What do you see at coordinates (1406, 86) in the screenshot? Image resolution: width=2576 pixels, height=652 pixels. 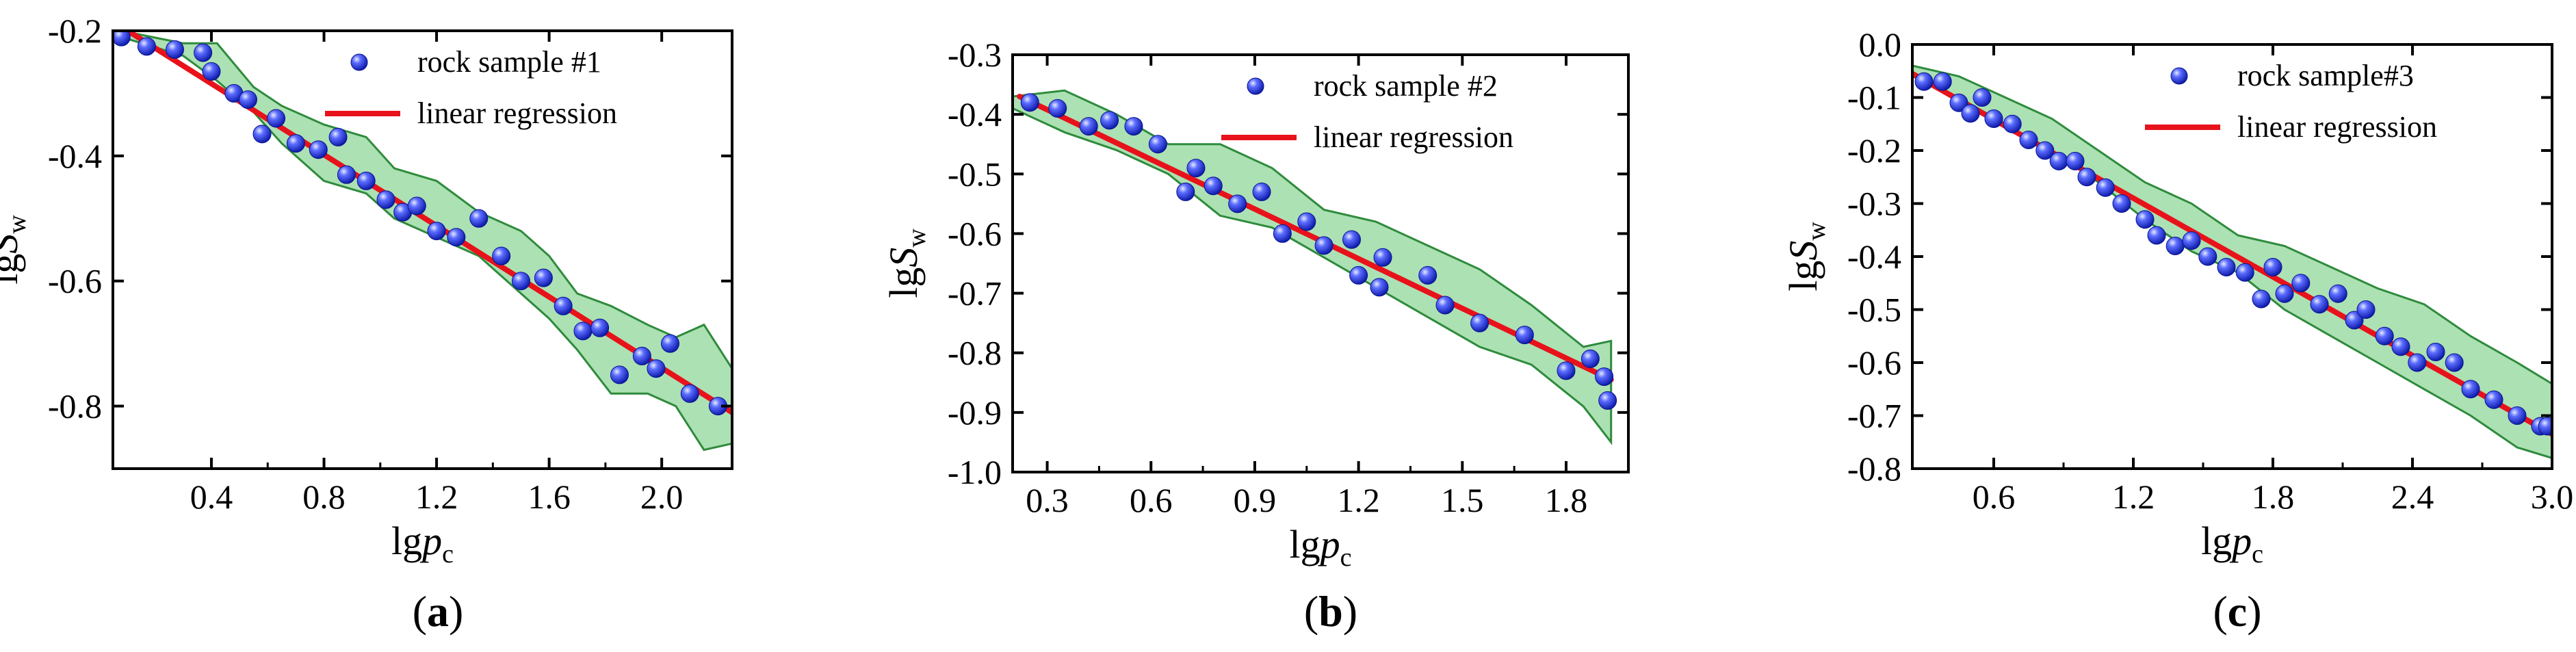 I see `legend-points-label: rock sample #2` at bounding box center [1406, 86].